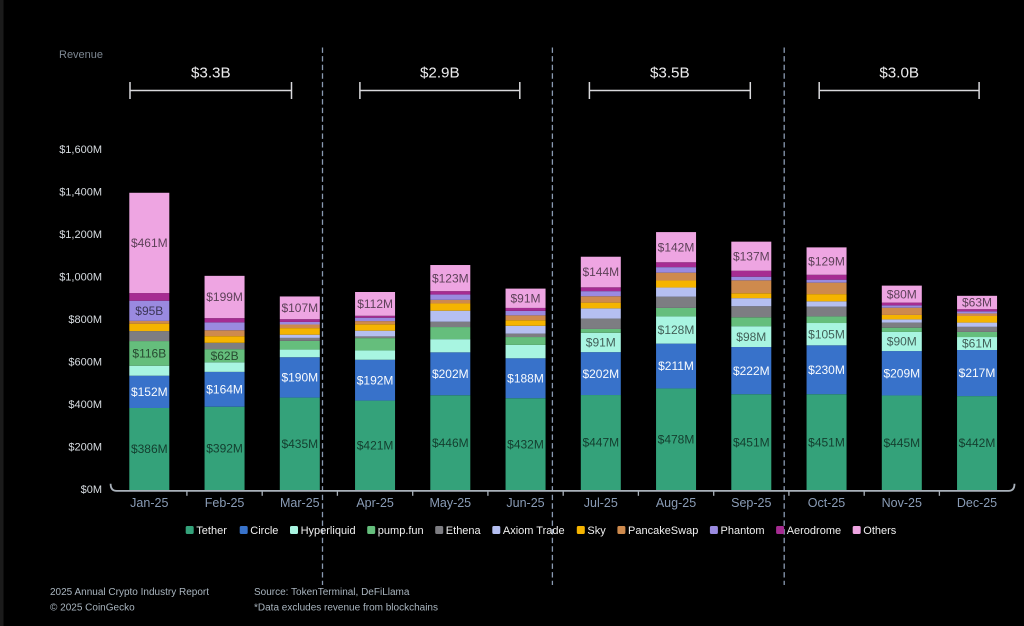 This screenshot has width=1024, height=626. Describe the element at coordinates (977, 443) in the screenshot. I see `svg-text: $442M` at that location.